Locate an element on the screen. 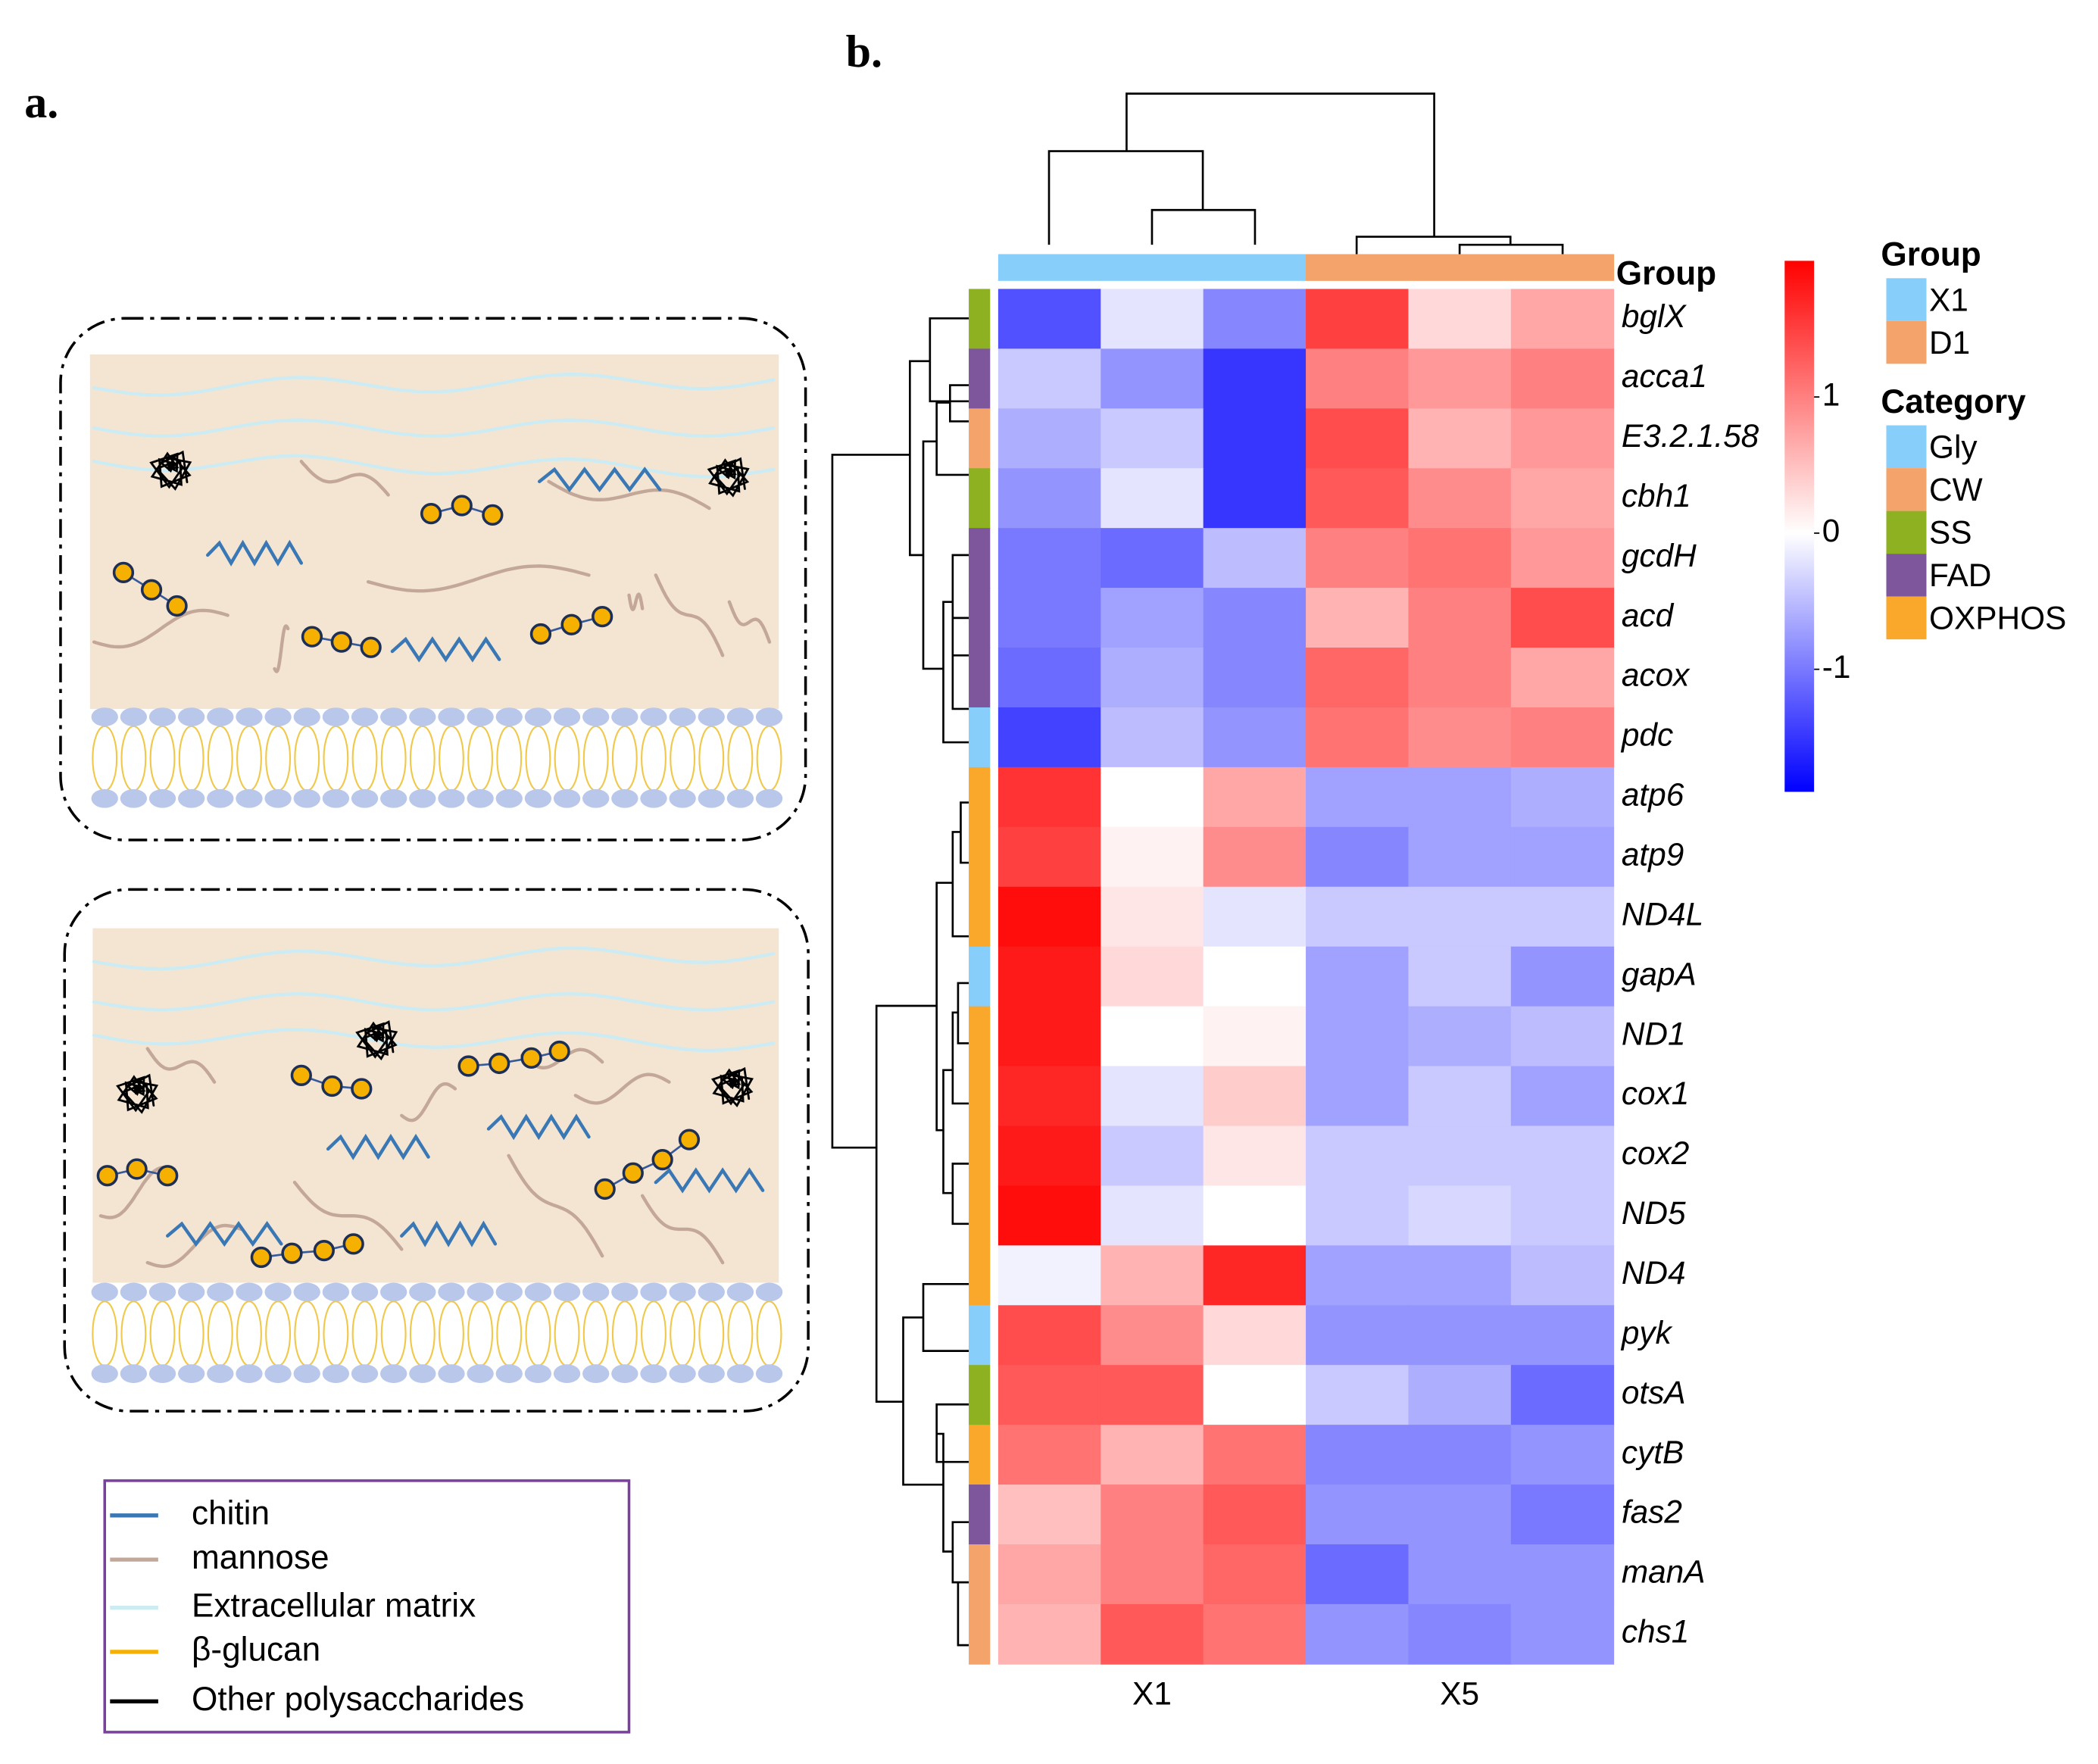 This screenshot has height=1764, width=2098. legend-box is located at coordinates (367, 1606).